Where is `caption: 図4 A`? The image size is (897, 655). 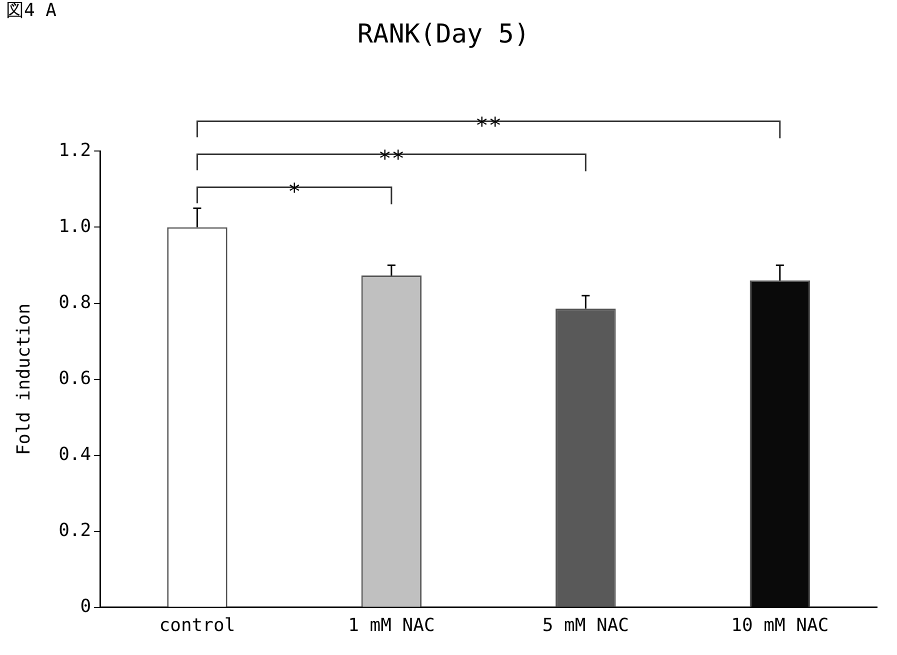 caption: 図4 A is located at coordinates (31, 10).